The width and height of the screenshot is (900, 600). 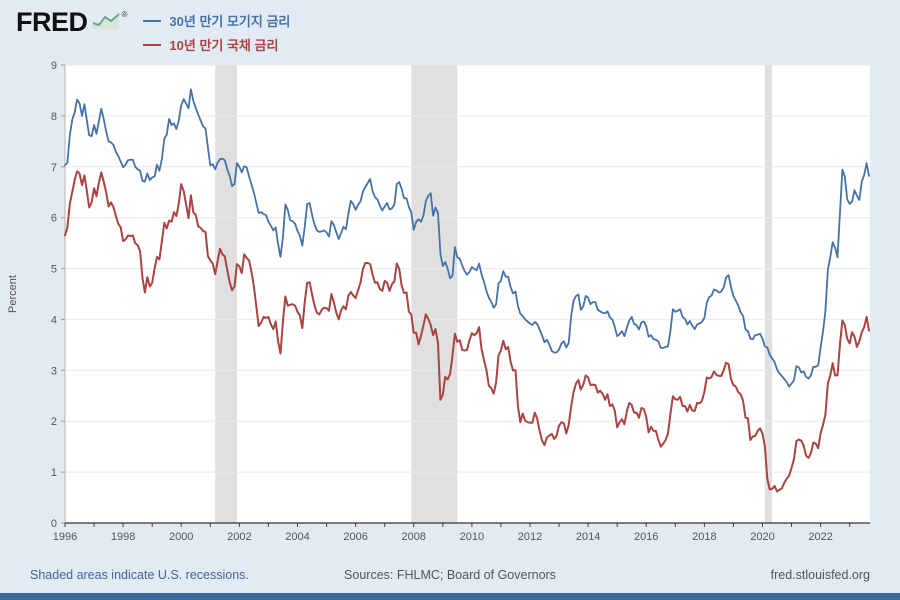 What do you see at coordinates (472, 537) in the screenshot?
I see `x-tick-label: 2010` at bounding box center [472, 537].